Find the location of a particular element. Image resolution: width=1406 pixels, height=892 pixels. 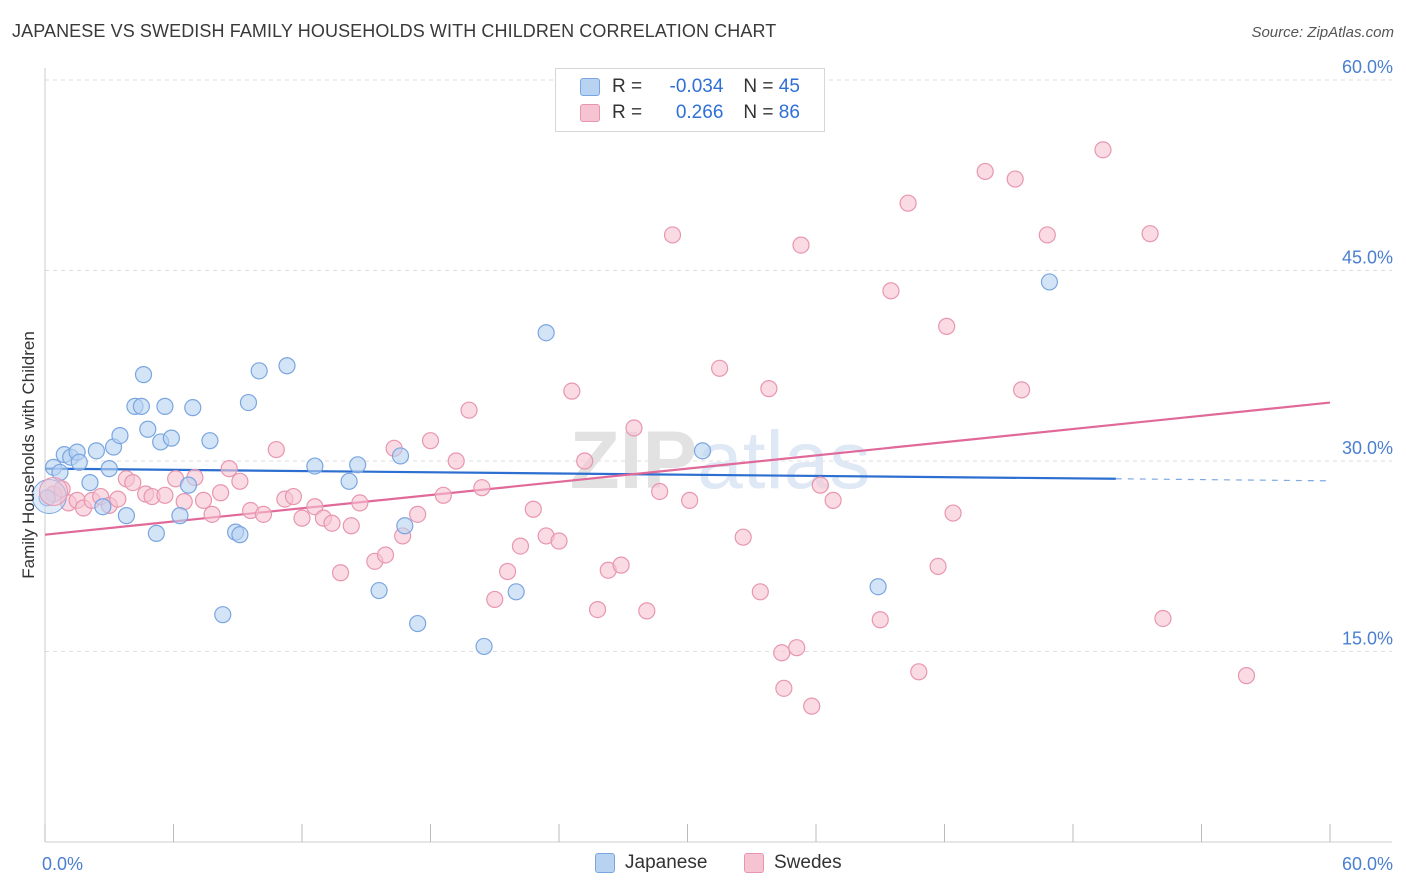

source-label: Source: ZipAtlas.com is located at coordinates (1322, 32).